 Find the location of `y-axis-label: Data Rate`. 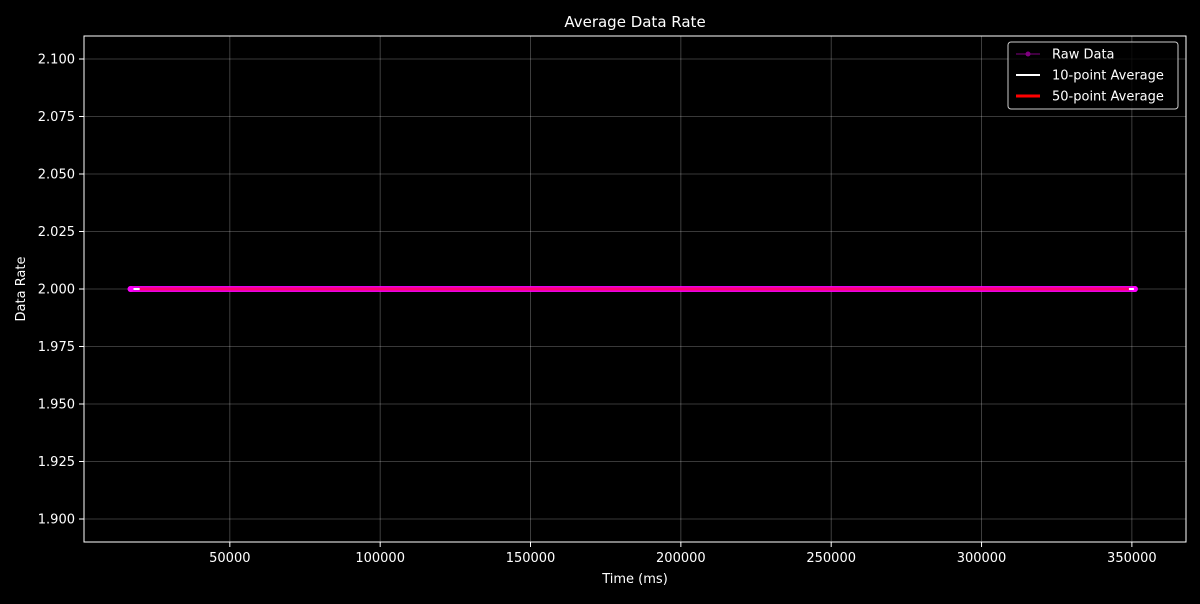

y-axis-label: Data Rate is located at coordinates (21, 289).